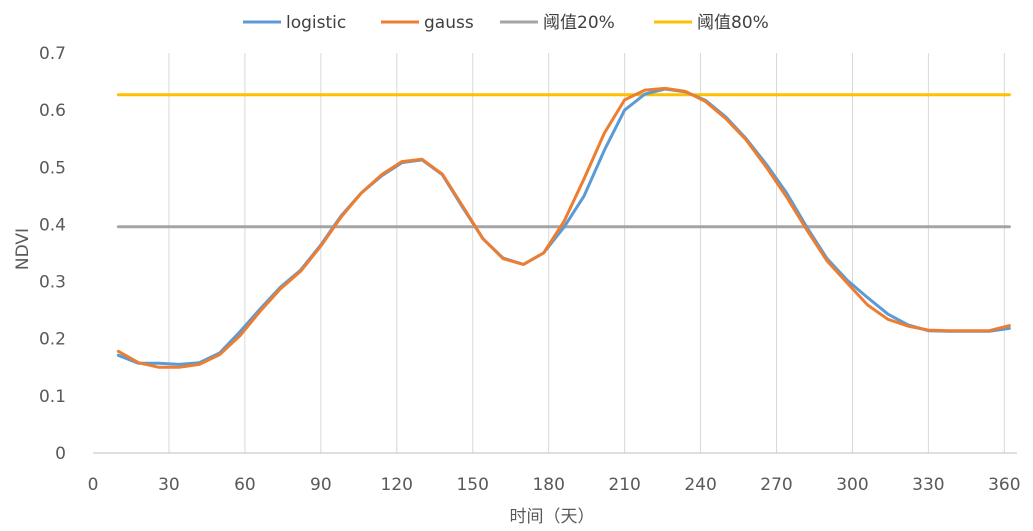  Describe the element at coordinates (52, 283) in the screenshot. I see `y-tick-label: 0.3` at that location.